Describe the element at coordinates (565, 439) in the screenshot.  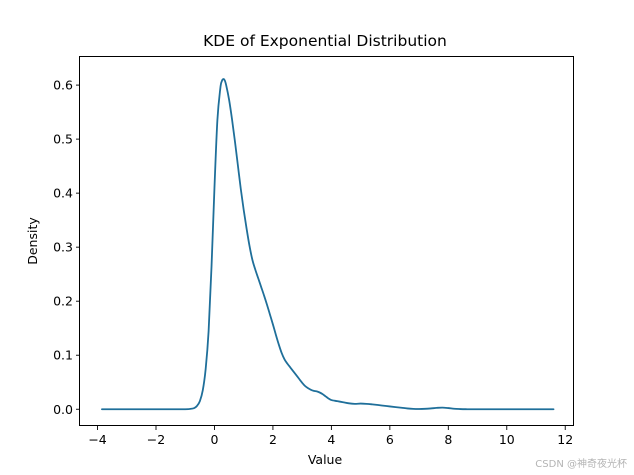
I see `x-tick-label: 12` at that location.